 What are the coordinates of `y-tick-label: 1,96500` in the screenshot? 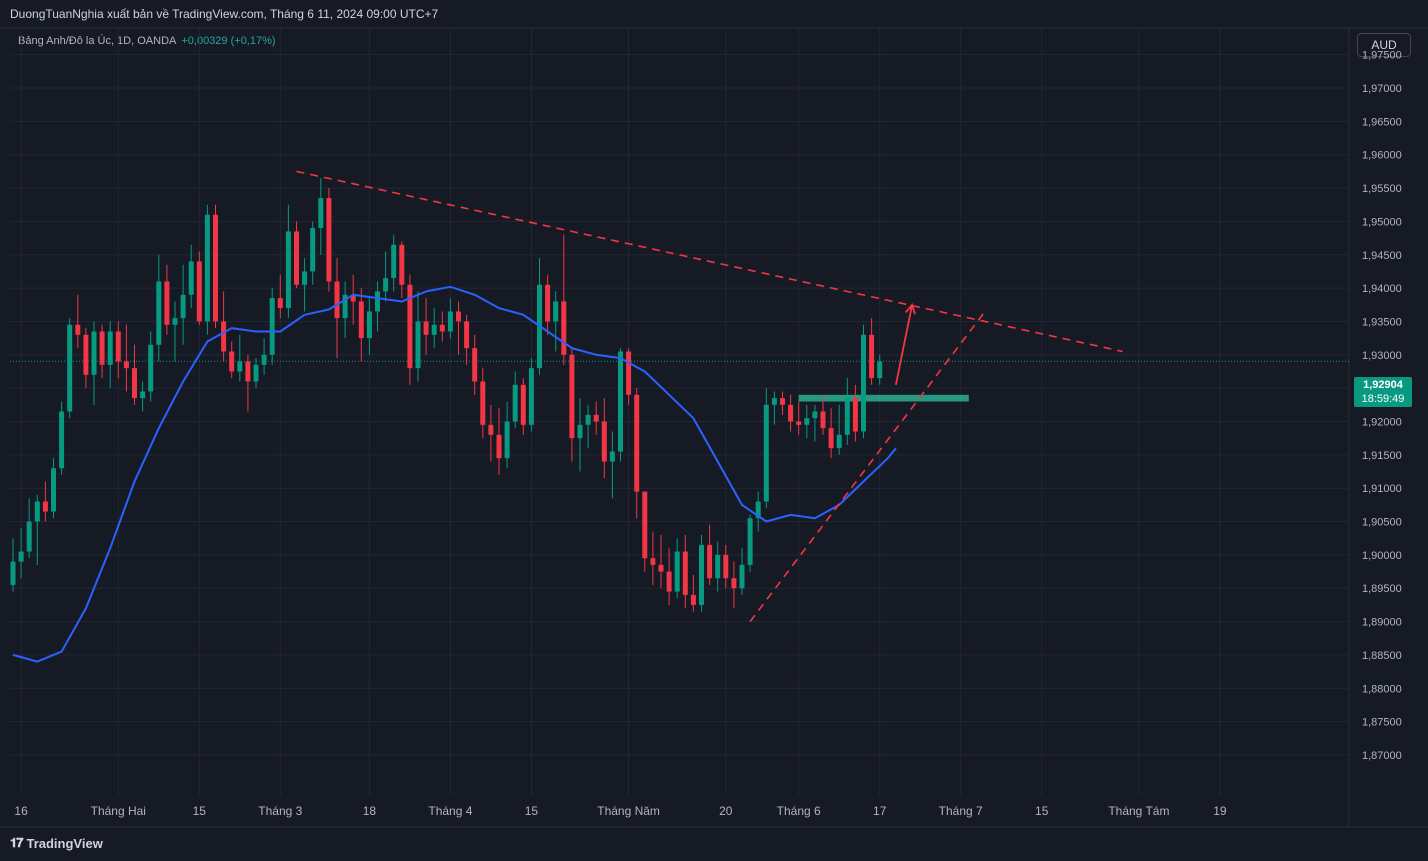 It's located at (1382, 122).